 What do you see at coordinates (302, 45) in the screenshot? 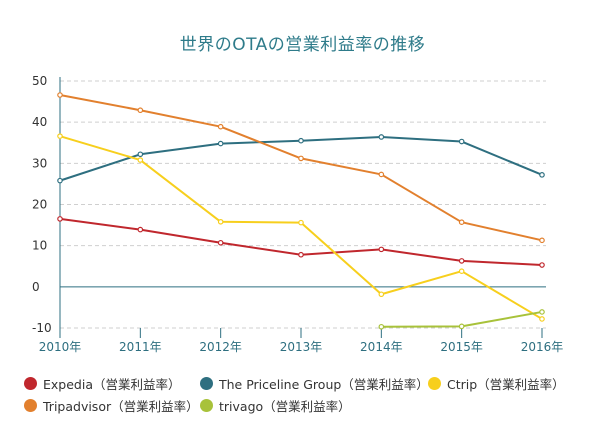
I see `chart-title: 世界のOTAの営業利益率の推移` at bounding box center [302, 45].